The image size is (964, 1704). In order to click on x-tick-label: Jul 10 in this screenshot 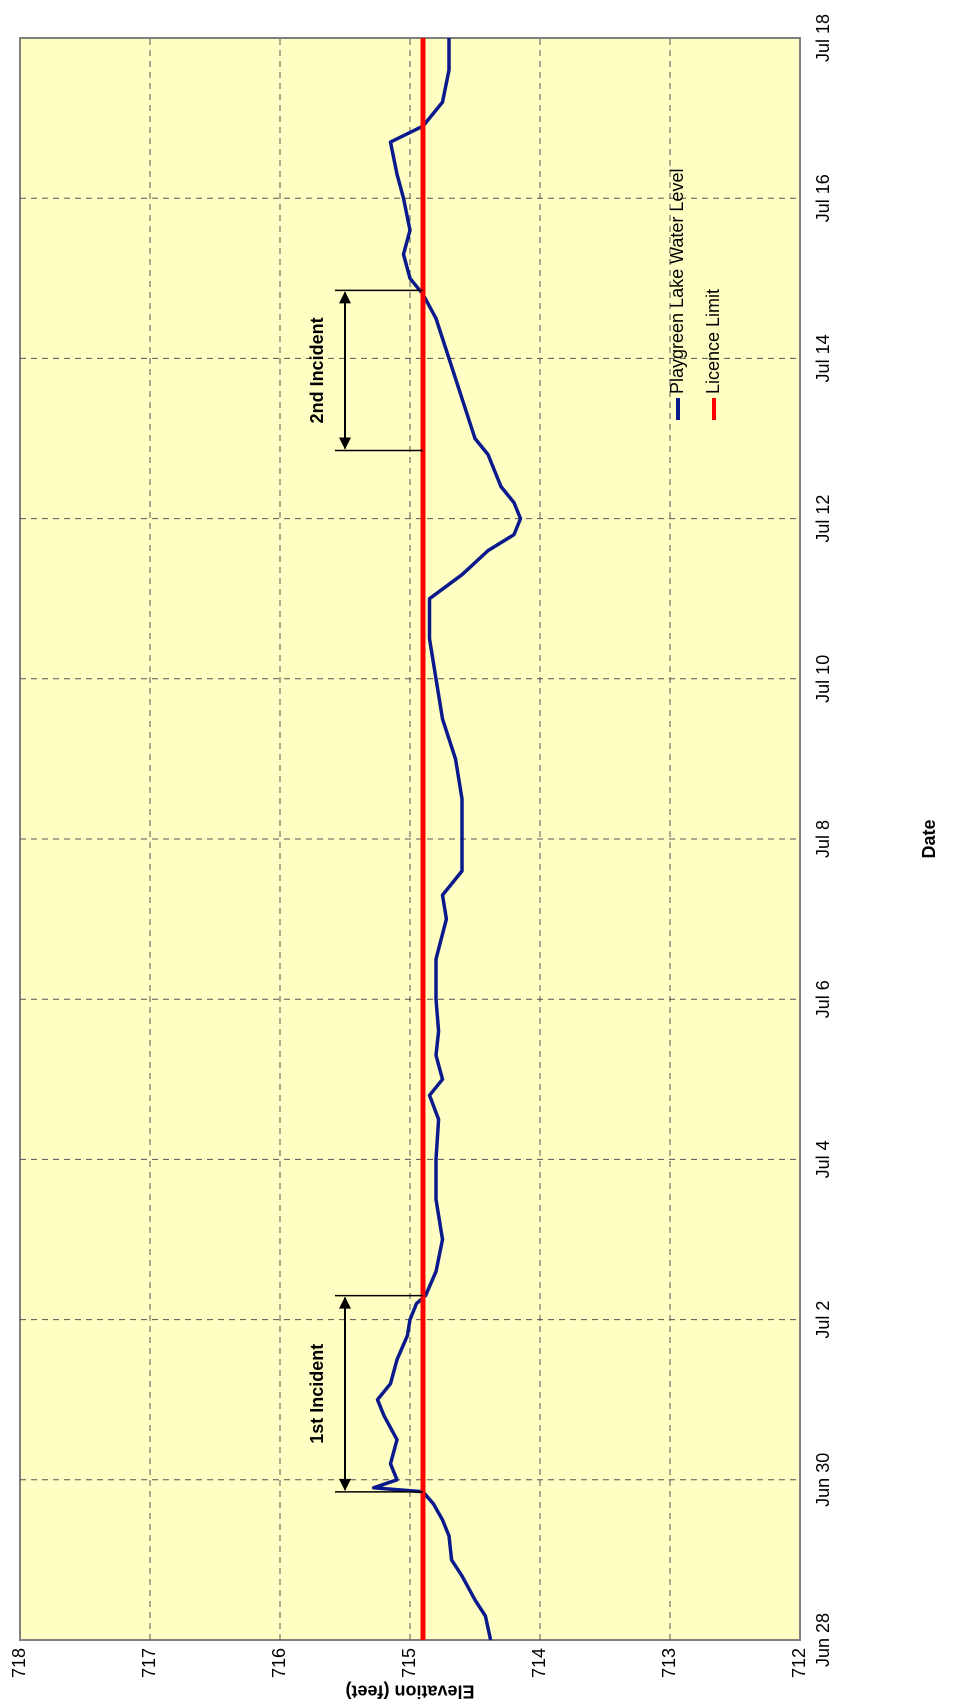, I will do `click(823, 679)`.